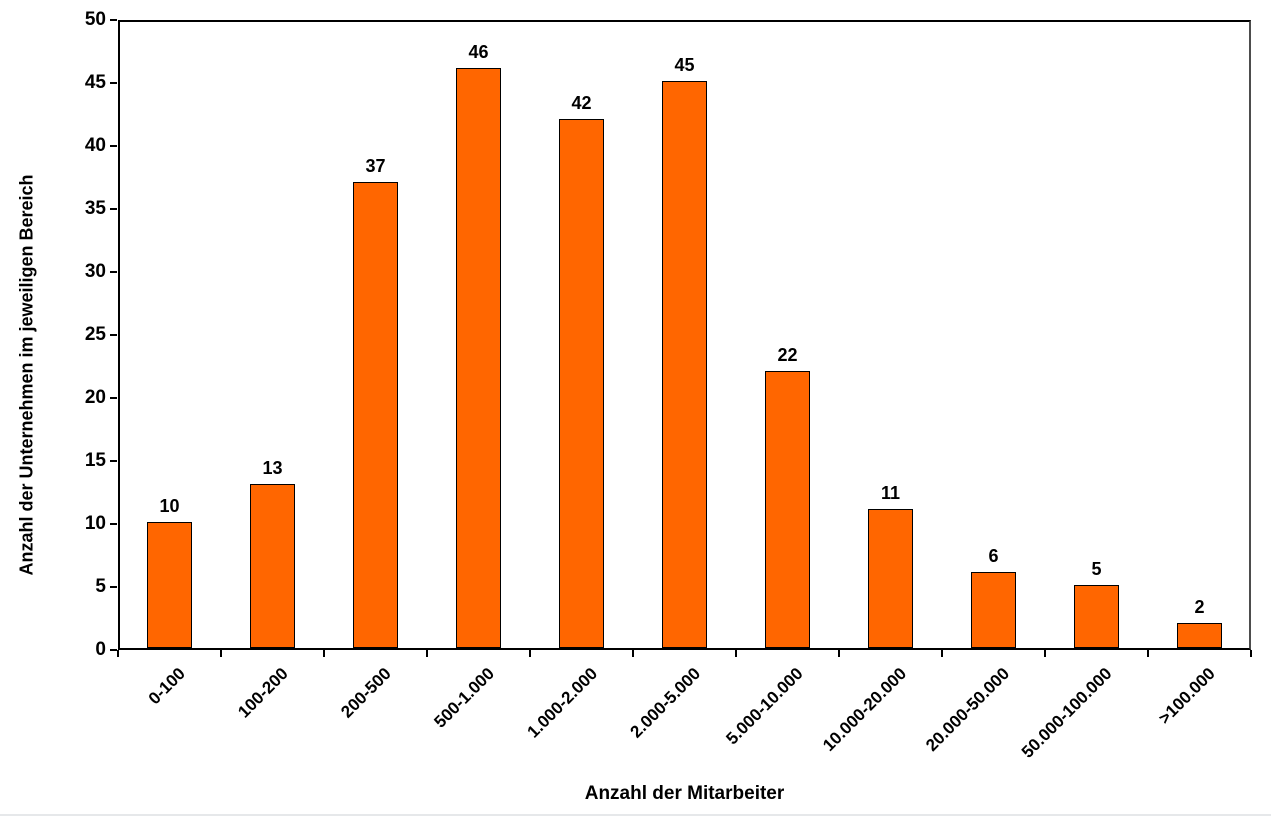 Image resolution: width=1271 pixels, height=821 pixels. Describe the element at coordinates (366, 693) in the screenshot. I see `x-tick-label: 200-500` at that location.